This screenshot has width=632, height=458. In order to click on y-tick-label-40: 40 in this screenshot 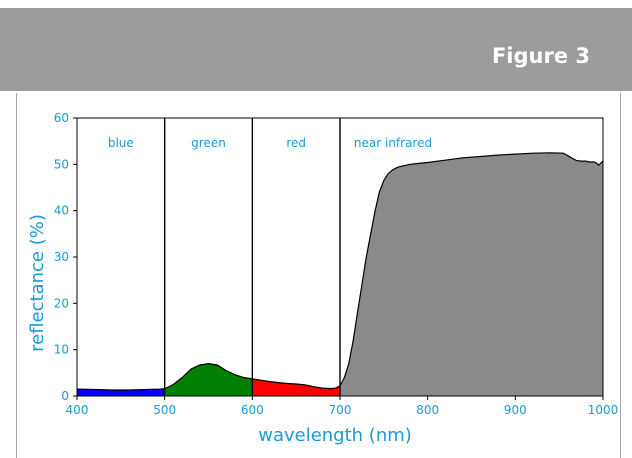, I will do `click(61, 211)`.